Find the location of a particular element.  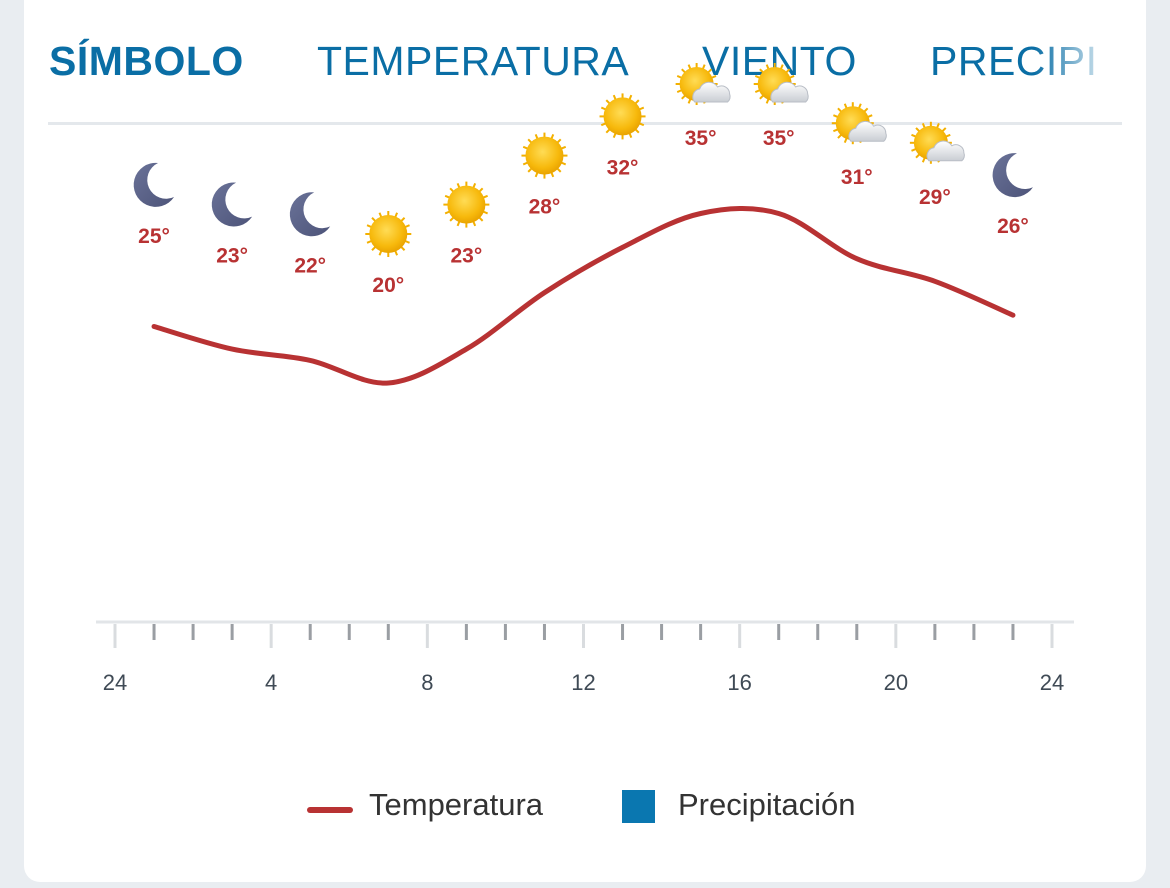

temperature-point-label: 22° is located at coordinates (310, 265).